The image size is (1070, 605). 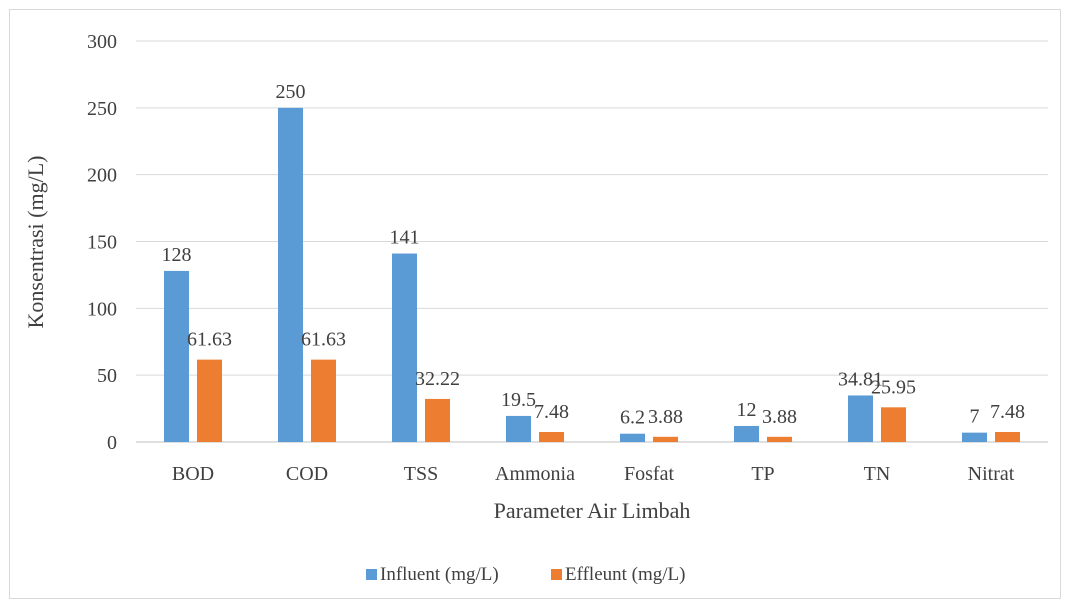 What do you see at coordinates (974, 437) in the screenshot?
I see `bar-influent-nitrat` at bounding box center [974, 437].